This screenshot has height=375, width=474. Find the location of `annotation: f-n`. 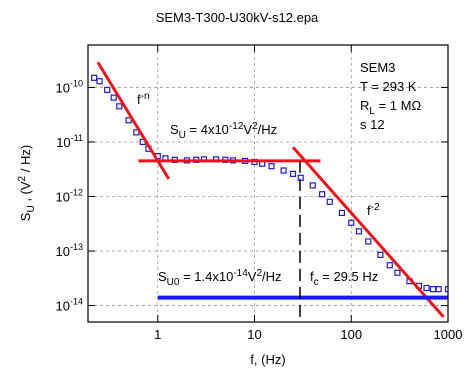

annotation: f-n is located at coordinates (143, 99).